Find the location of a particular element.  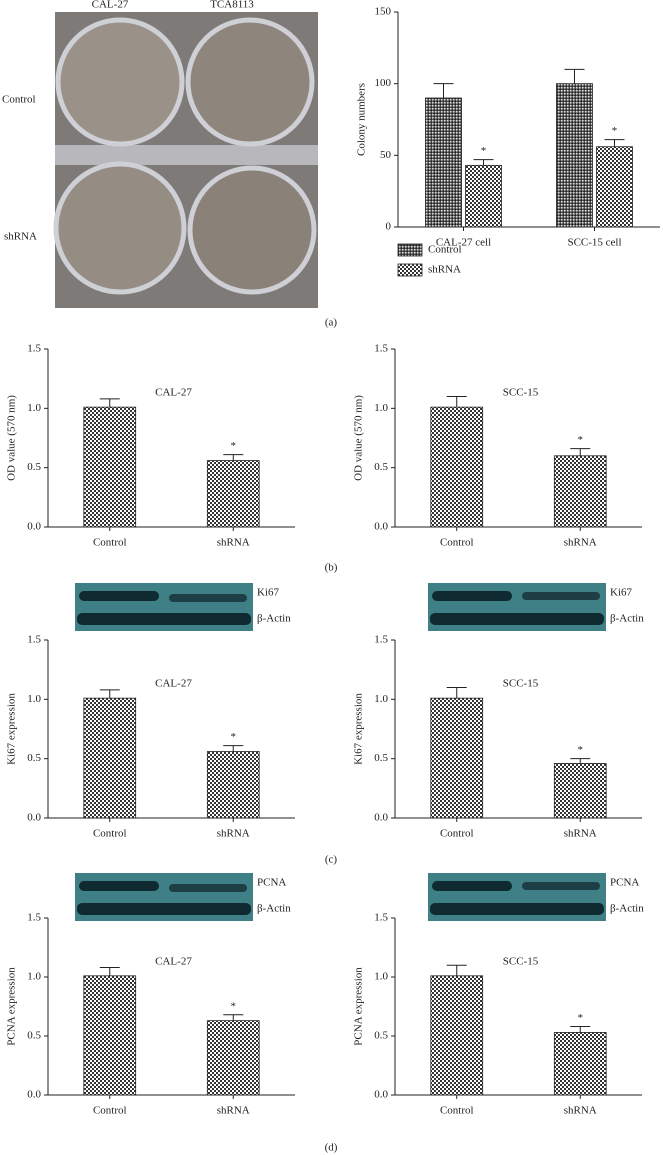

photo-column-label: CAL-27 is located at coordinates (110, 5).